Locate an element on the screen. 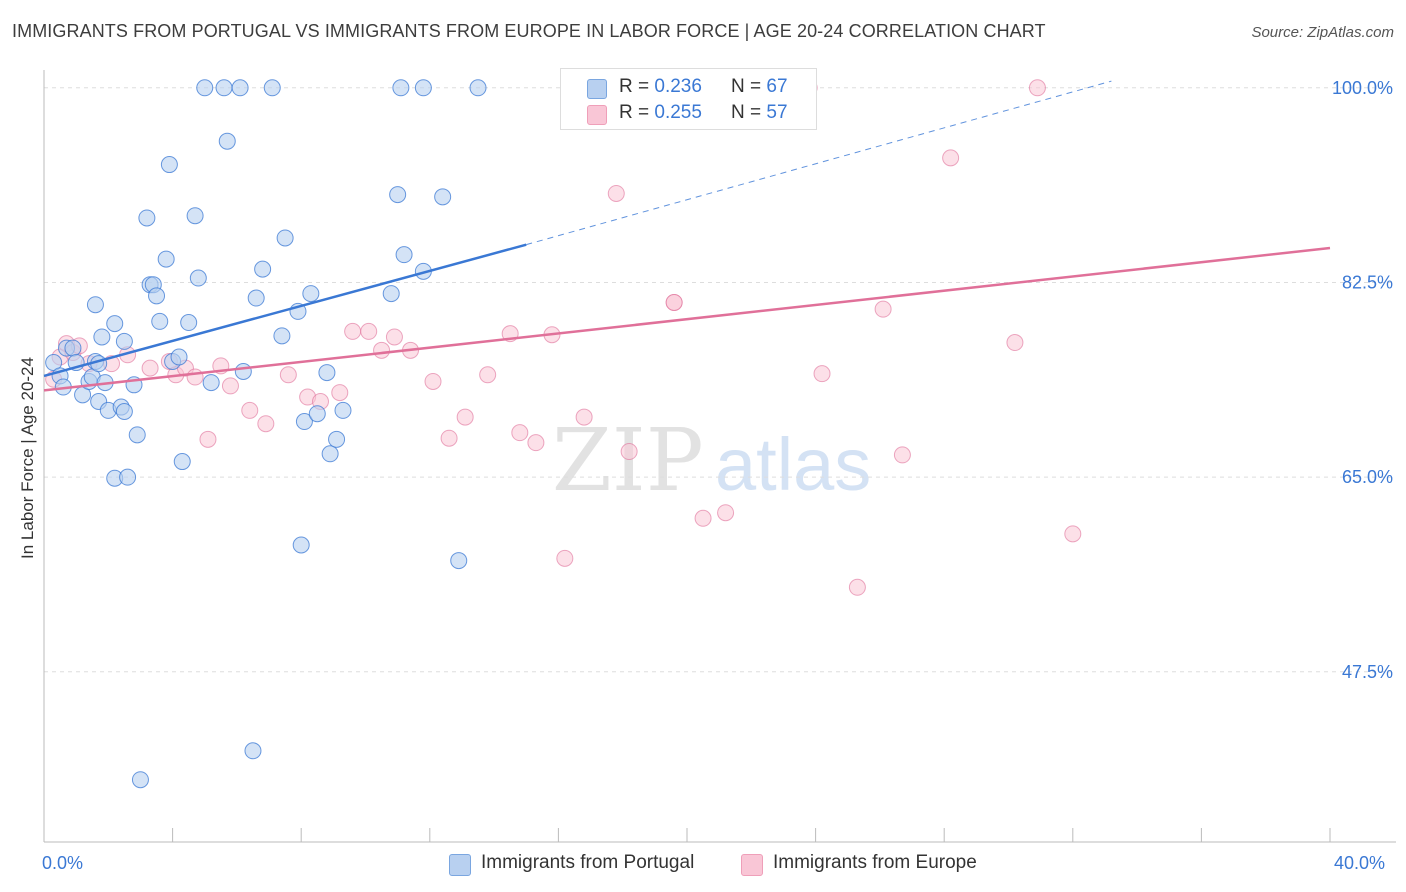 This screenshot has width=1406, height=892. bottom-legend-label-portugal: Immigrants from Portugal is located at coordinates (588, 862).